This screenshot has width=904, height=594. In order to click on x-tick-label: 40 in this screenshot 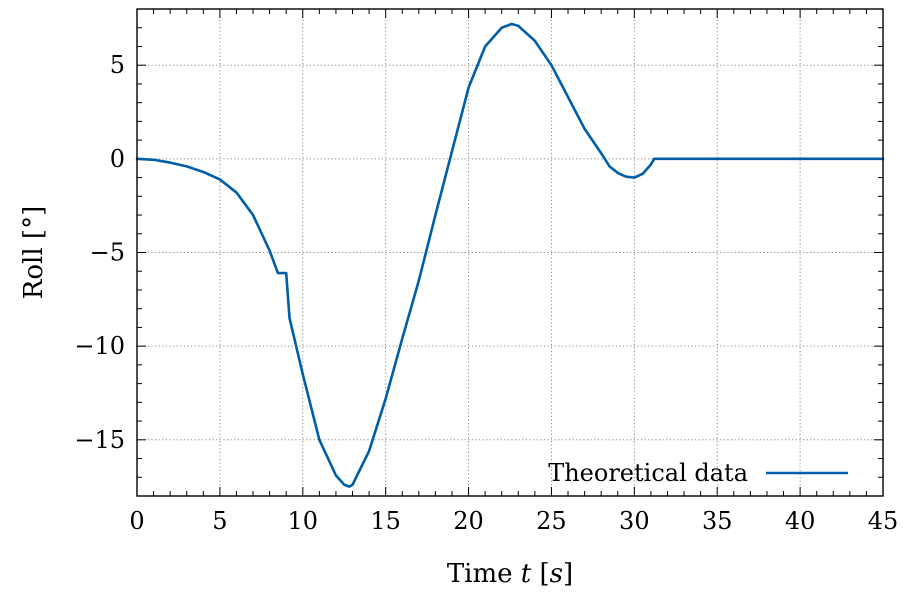, I will do `click(800, 521)`.